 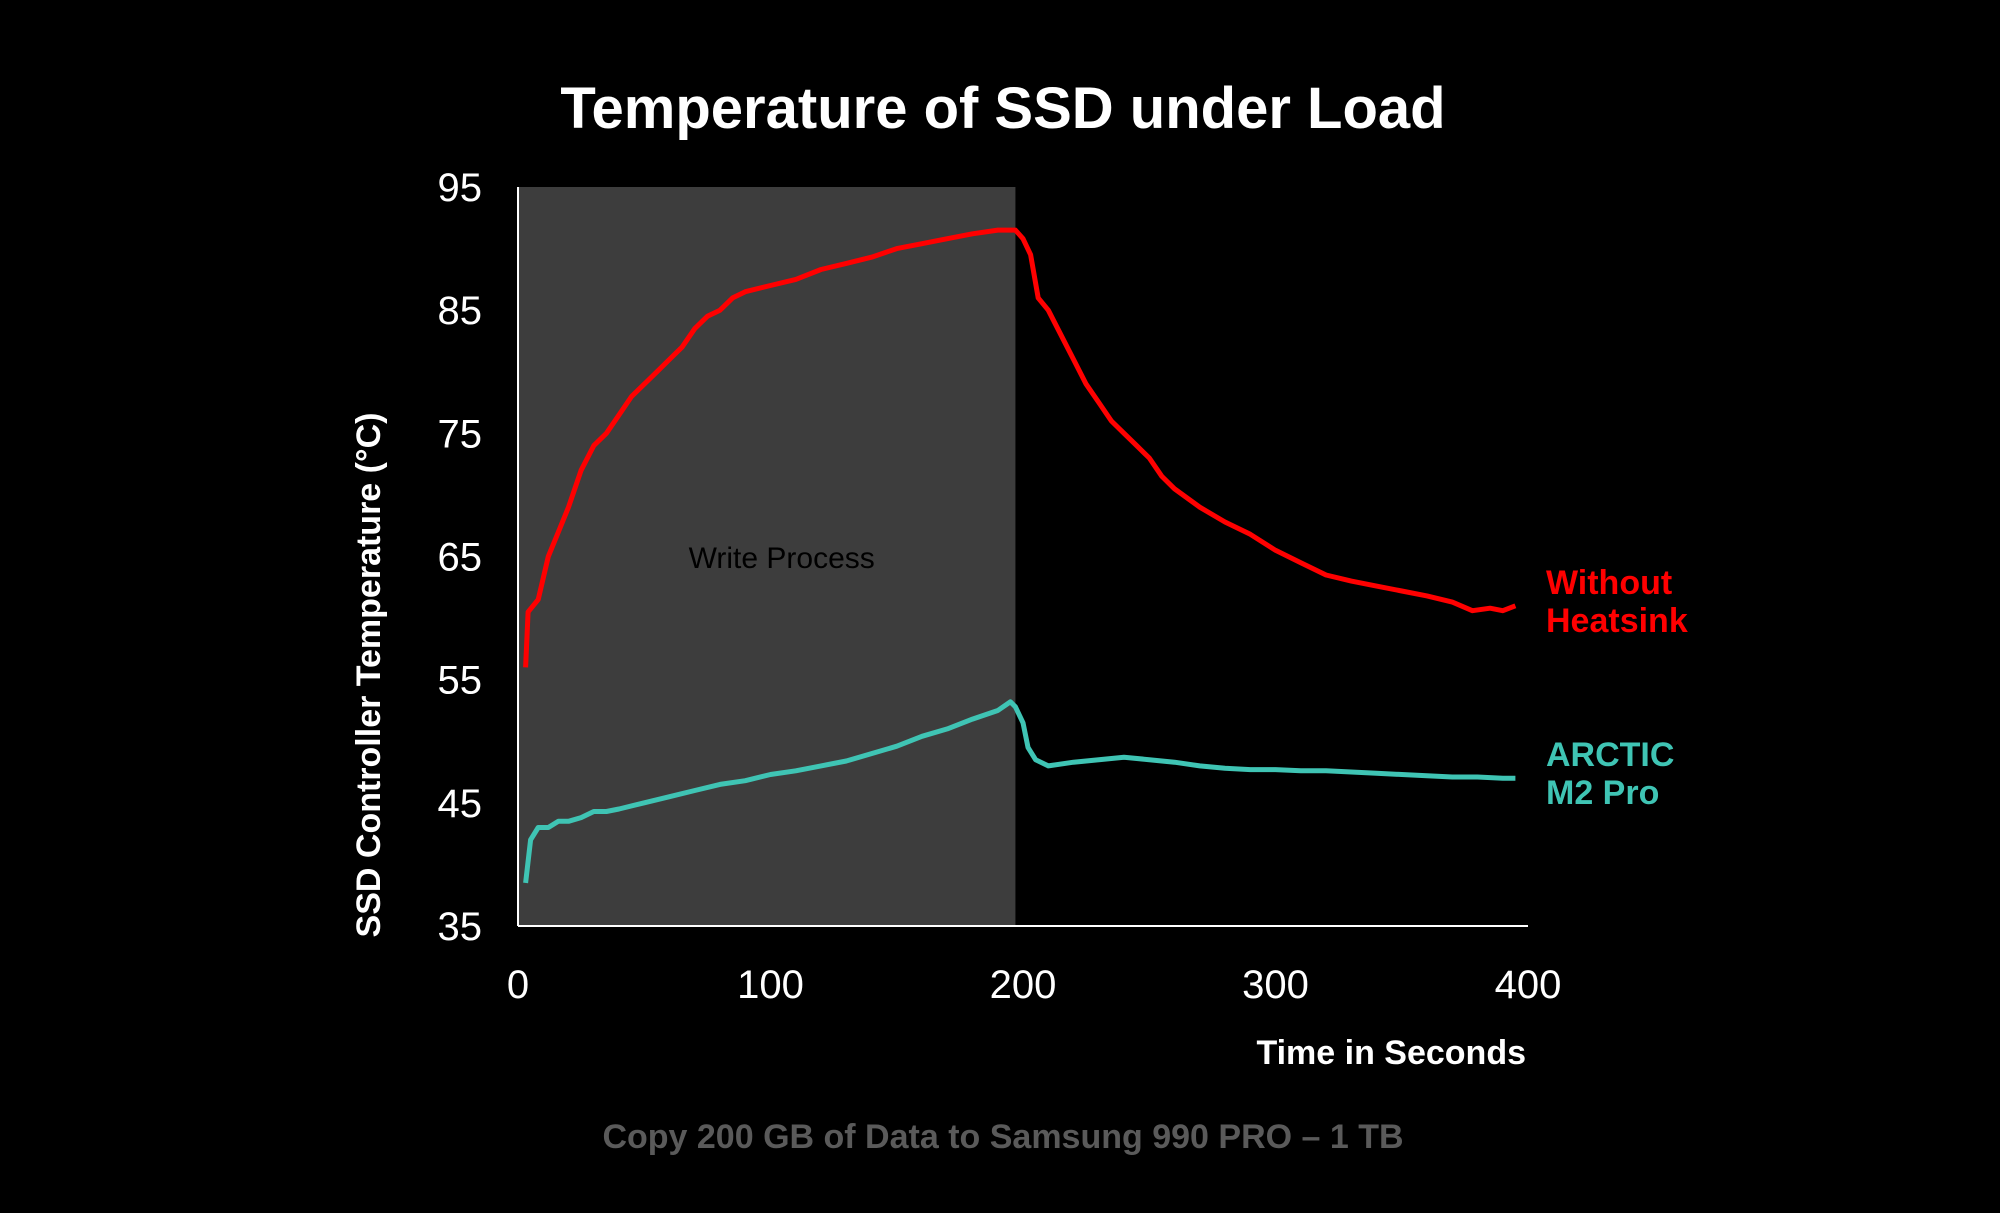 I want to click on y-tick-label: 75, so click(x=460, y=434).